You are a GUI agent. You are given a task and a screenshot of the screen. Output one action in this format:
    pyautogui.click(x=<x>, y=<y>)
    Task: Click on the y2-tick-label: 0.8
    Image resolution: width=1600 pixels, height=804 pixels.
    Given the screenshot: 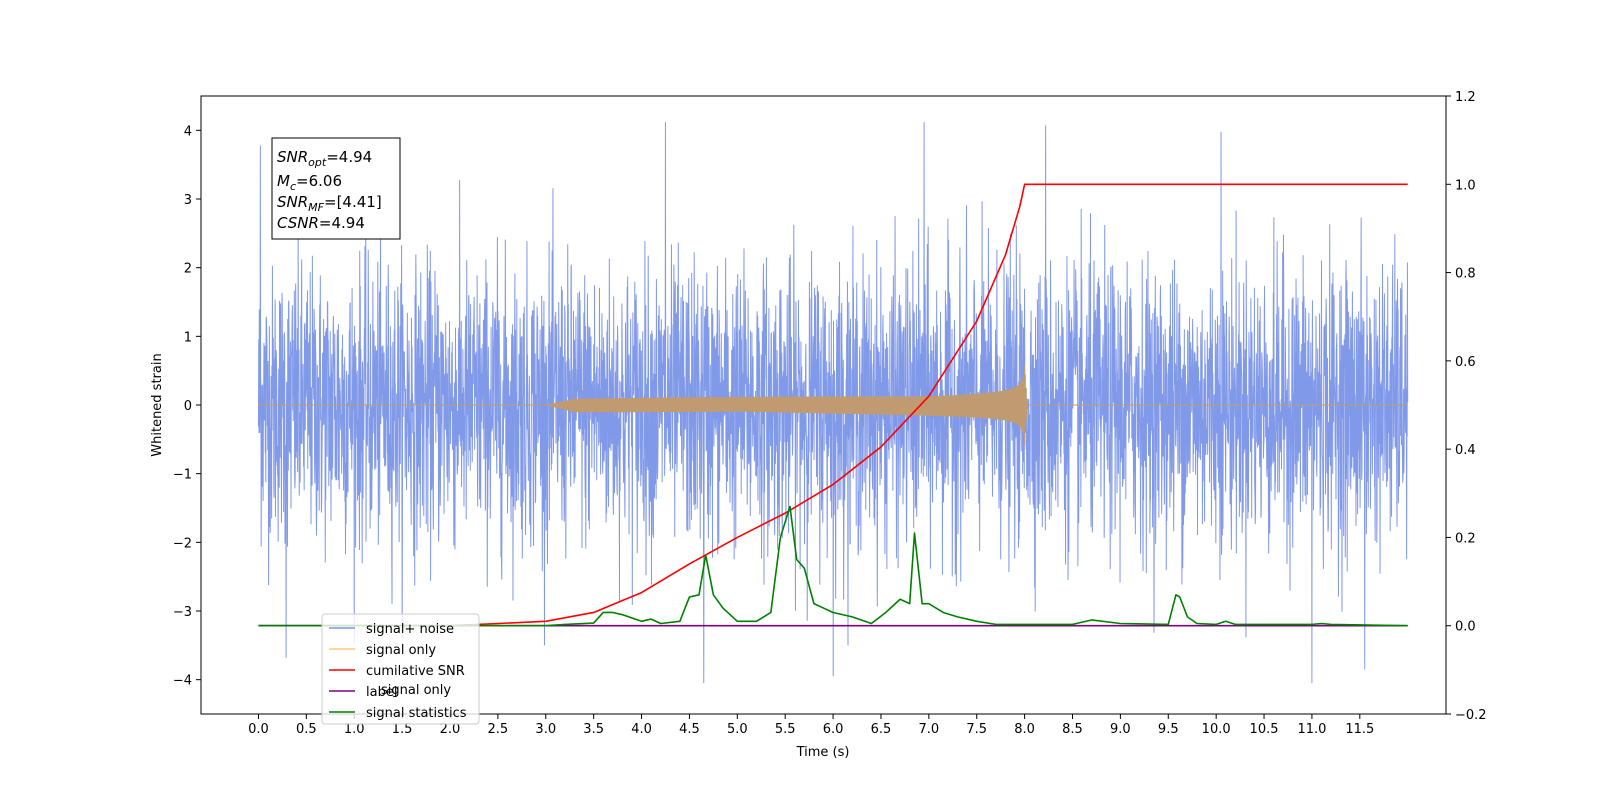 What is the action you would take?
    pyautogui.click(x=1465, y=274)
    